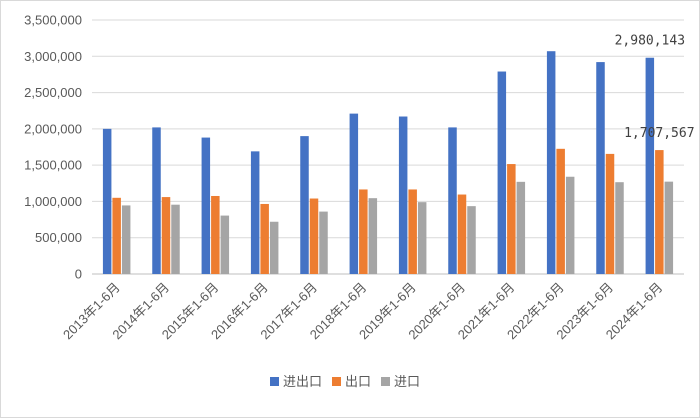  I want to click on legend: 进出口 出口 进口, so click(345, 381).